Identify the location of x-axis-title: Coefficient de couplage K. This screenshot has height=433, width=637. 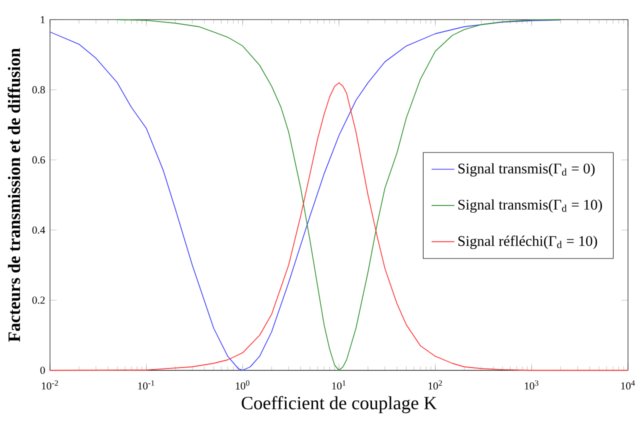
(339, 405).